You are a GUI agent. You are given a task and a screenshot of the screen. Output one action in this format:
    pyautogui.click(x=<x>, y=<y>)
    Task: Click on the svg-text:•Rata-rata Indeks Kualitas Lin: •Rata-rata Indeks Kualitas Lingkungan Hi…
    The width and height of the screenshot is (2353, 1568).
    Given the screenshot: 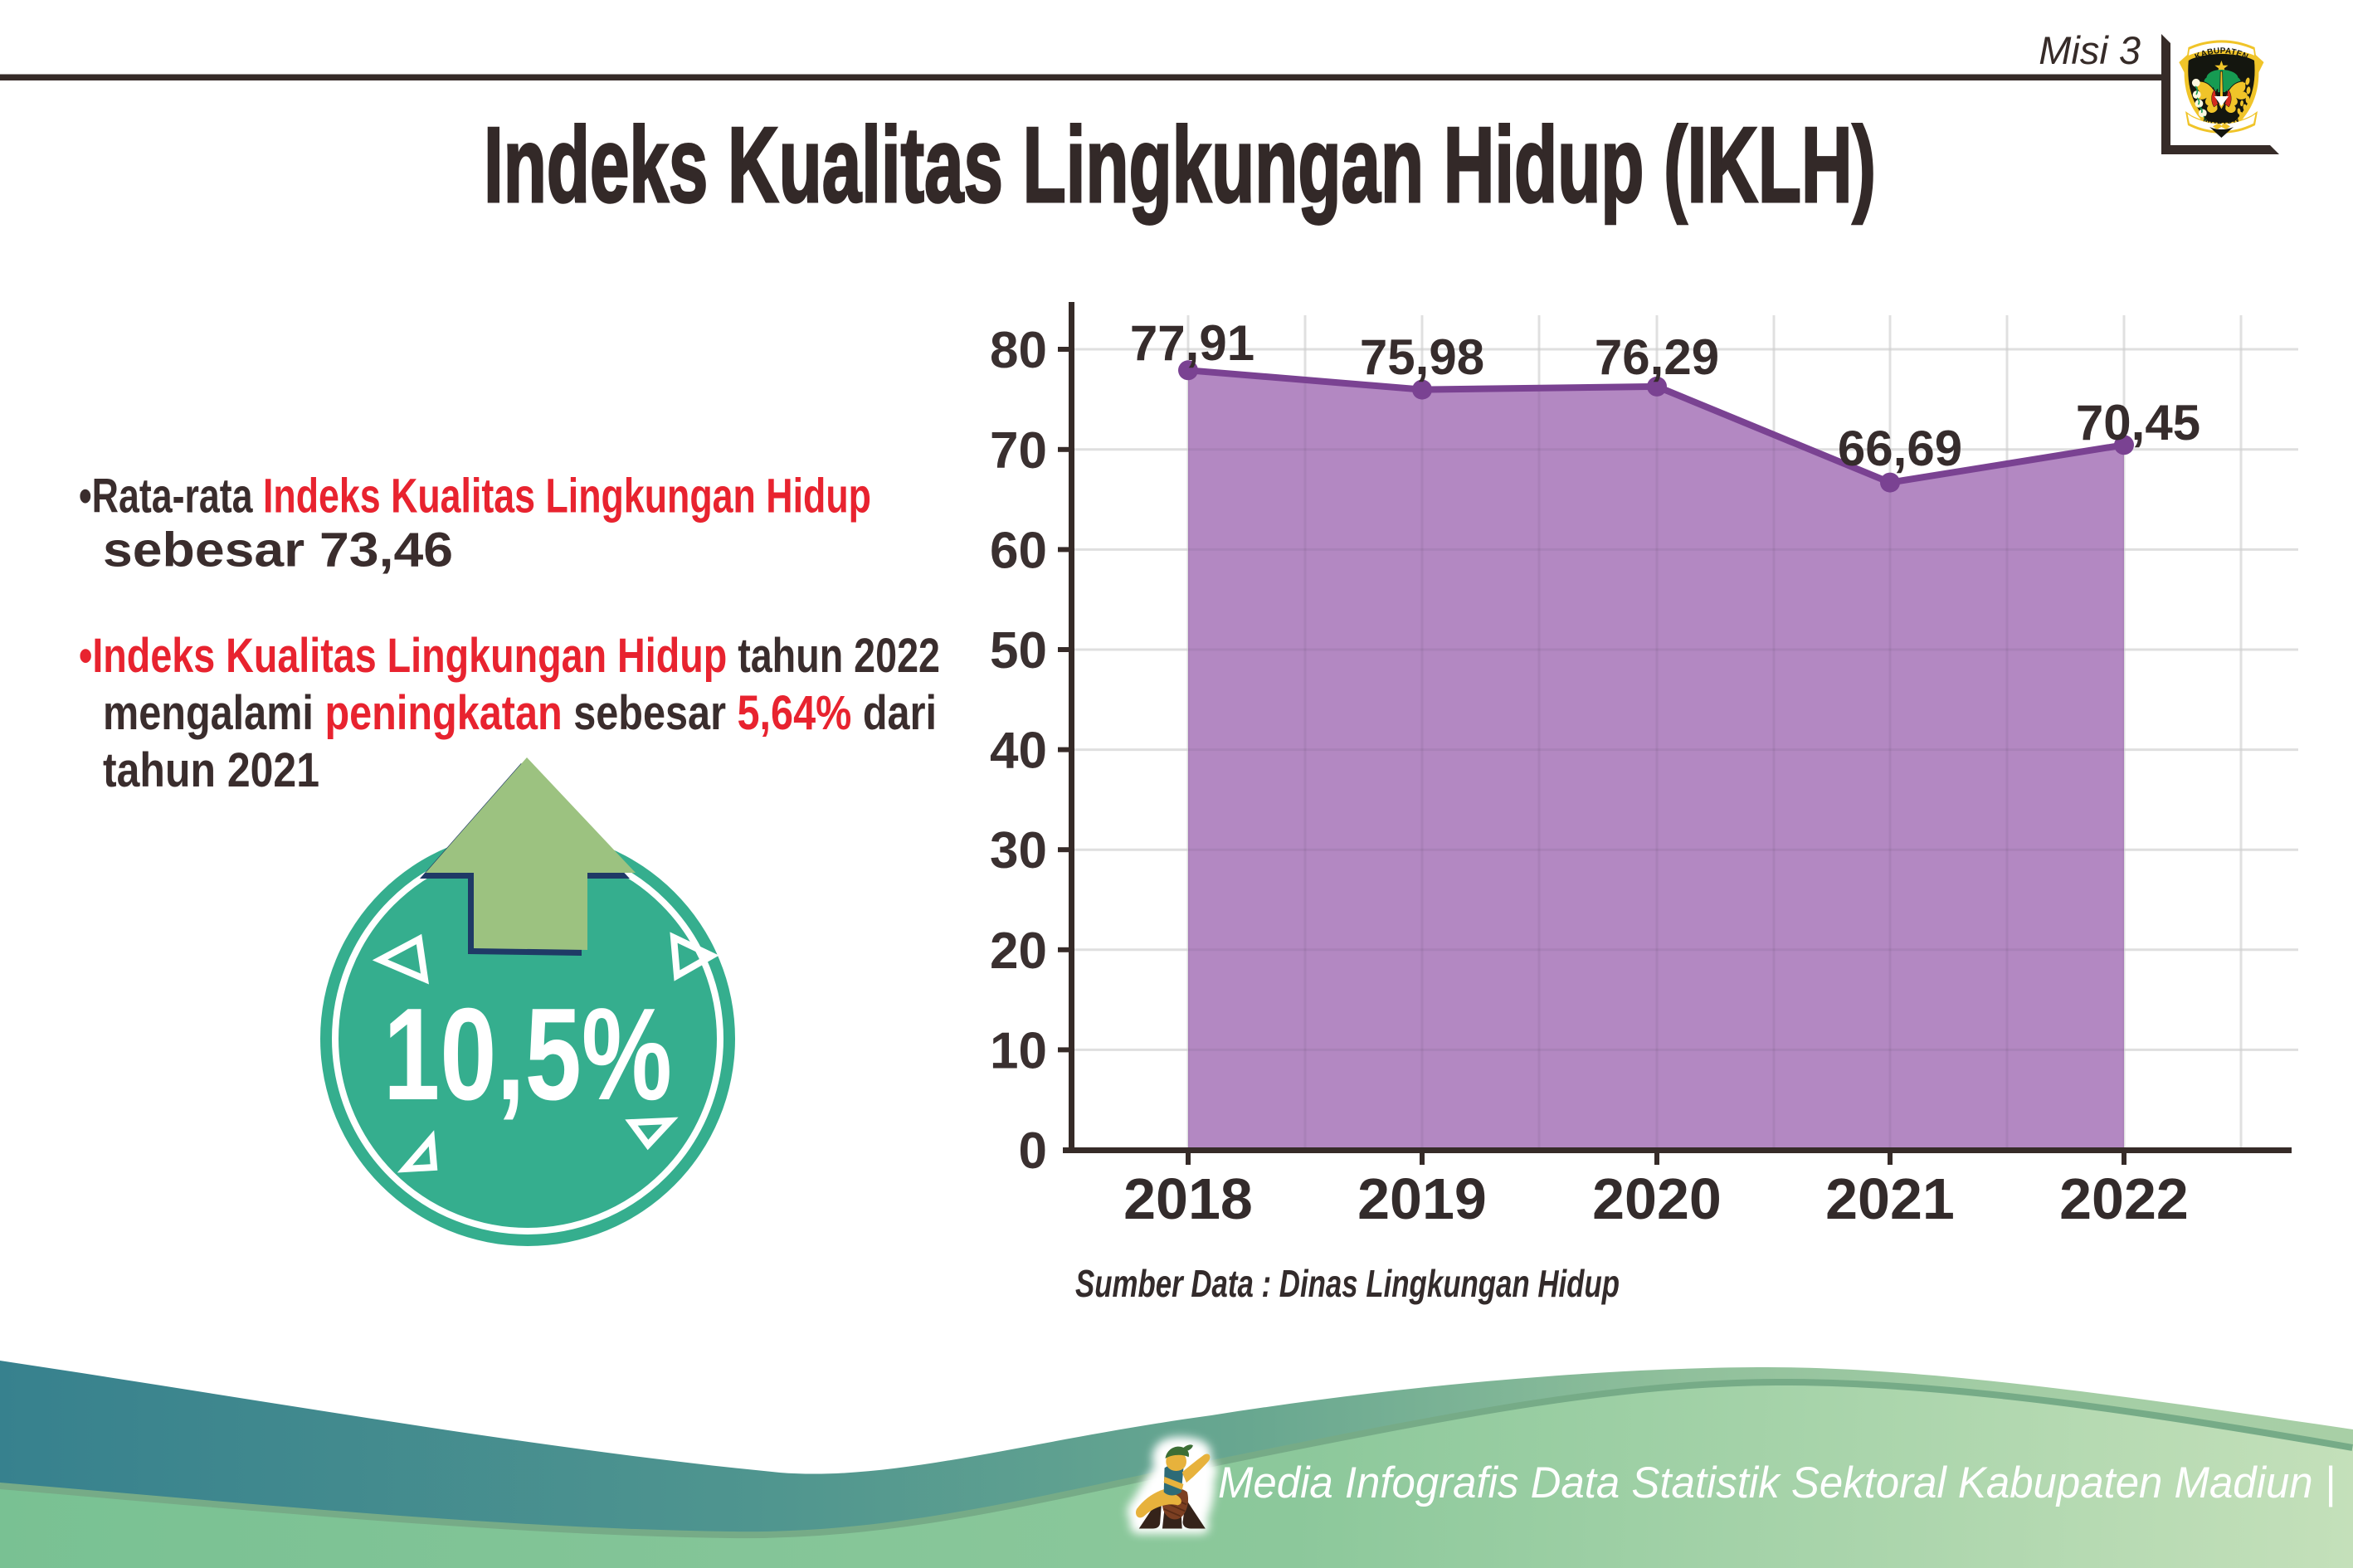 What is the action you would take?
    pyautogui.click(x=475, y=496)
    